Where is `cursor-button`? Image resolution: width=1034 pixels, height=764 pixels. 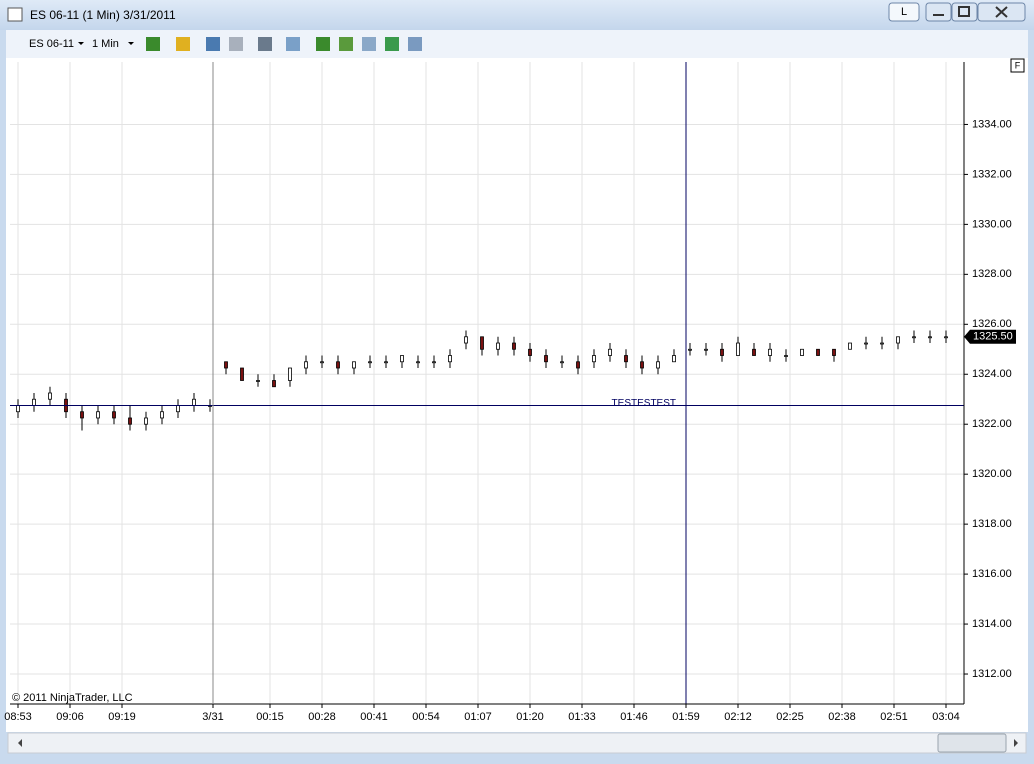
cursor-button is located at coordinates (265, 44).